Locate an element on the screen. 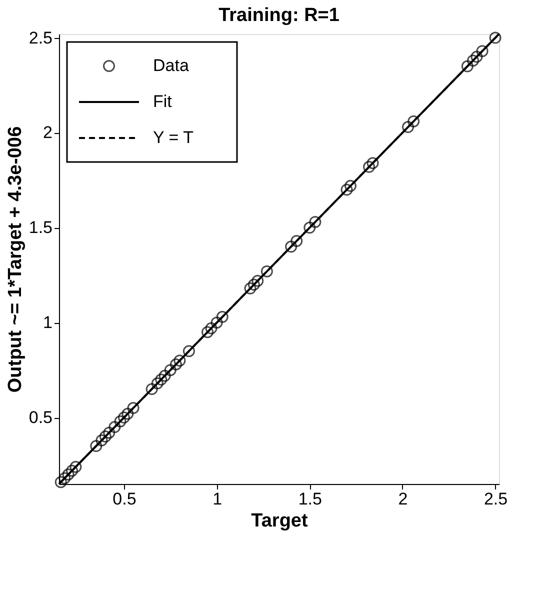 The width and height of the screenshot is (558, 595). x-tick-label: 0.5 is located at coordinates (124, 499).